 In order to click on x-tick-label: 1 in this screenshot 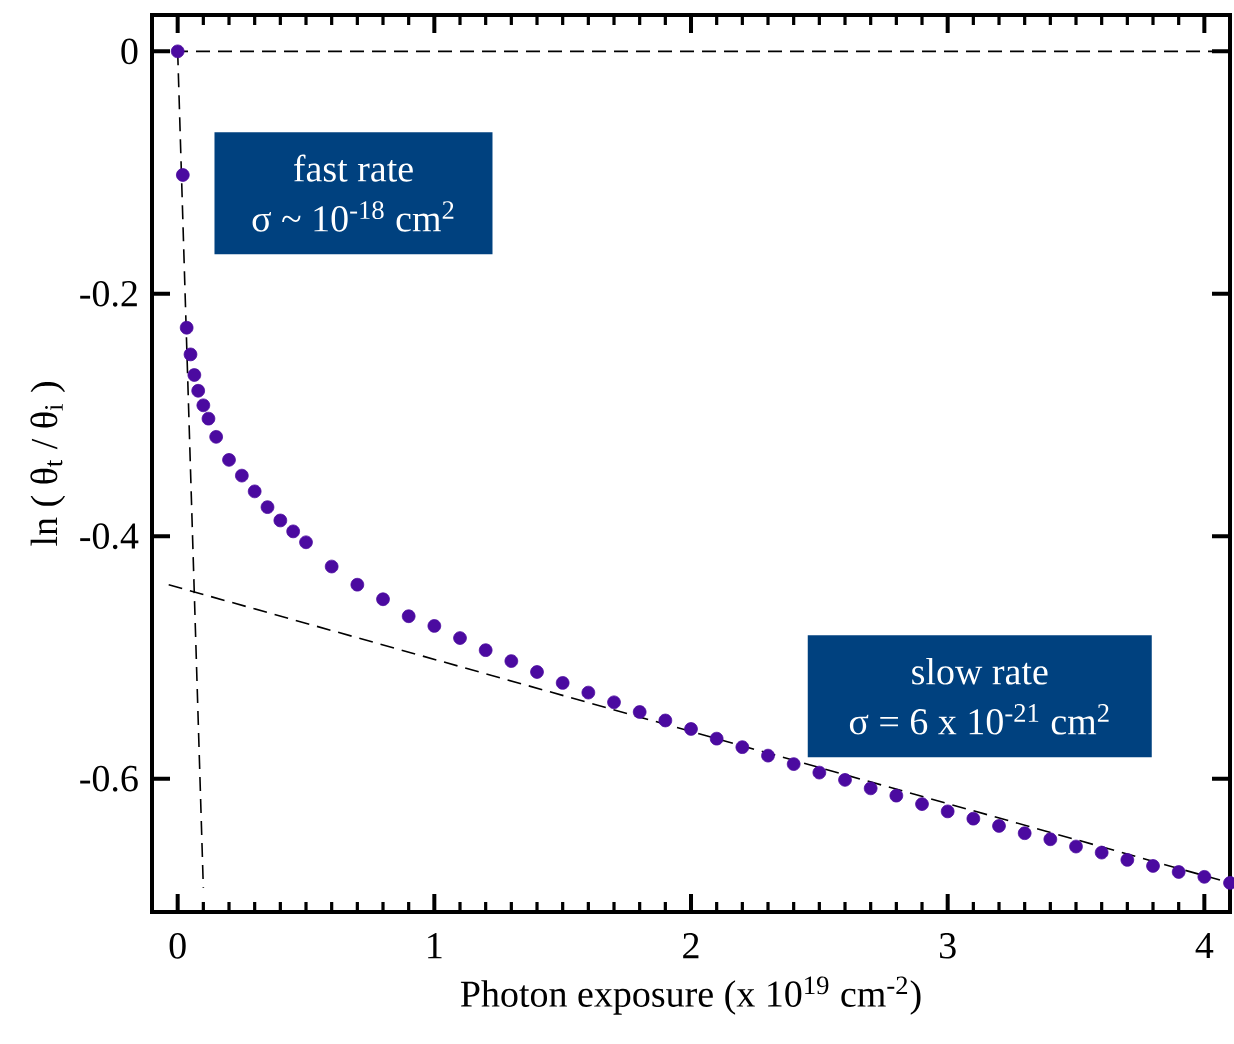, I will do `click(435, 946)`.